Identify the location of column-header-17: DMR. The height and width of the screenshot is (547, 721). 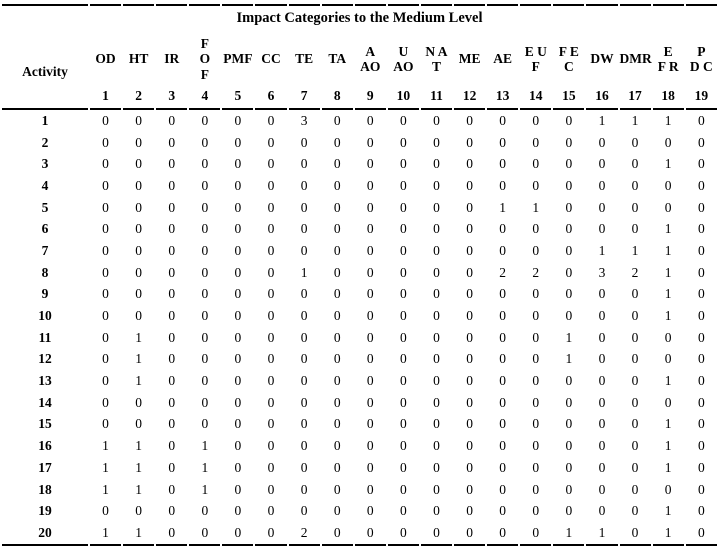
(635, 59).